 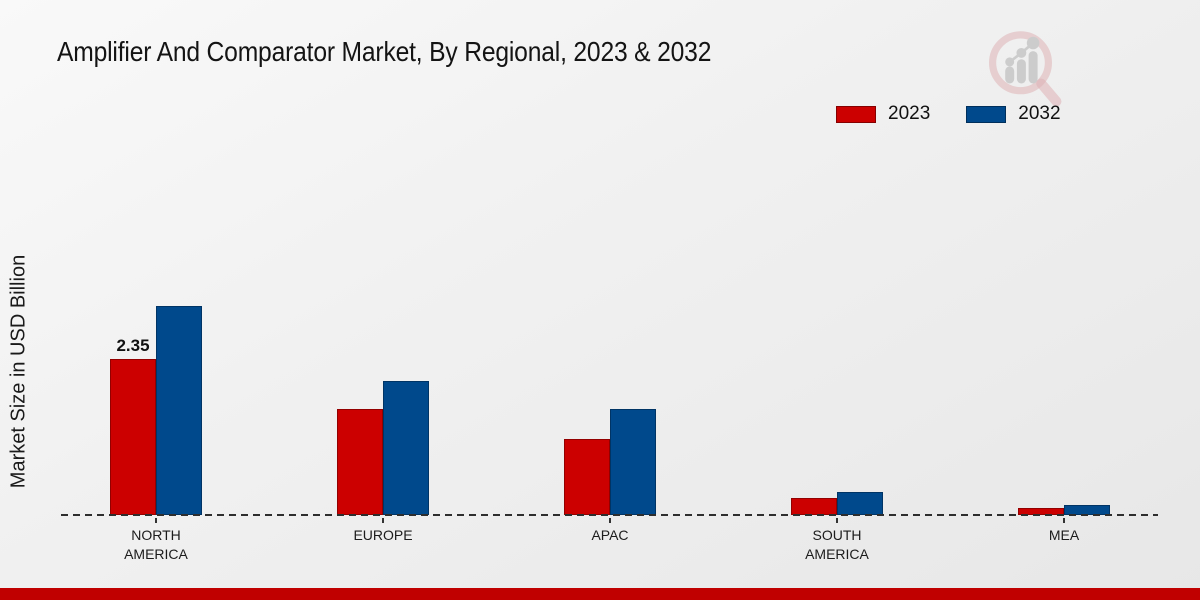 What do you see at coordinates (133, 437) in the screenshot?
I see `bar-2023-north-america` at bounding box center [133, 437].